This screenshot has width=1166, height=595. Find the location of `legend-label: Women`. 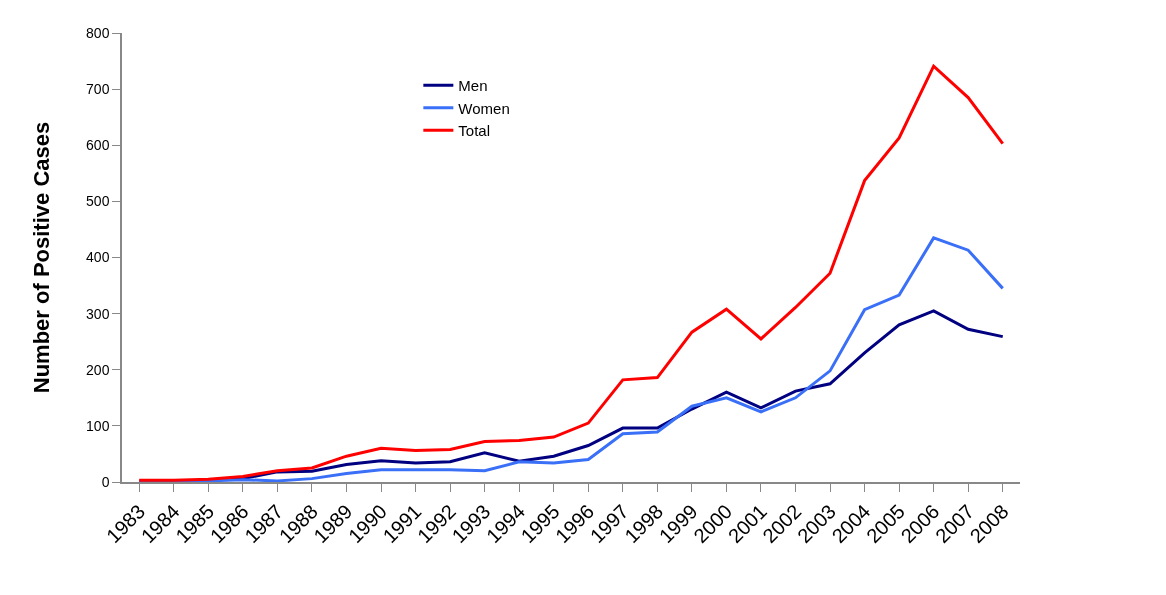

legend-label: Women is located at coordinates (484, 108).